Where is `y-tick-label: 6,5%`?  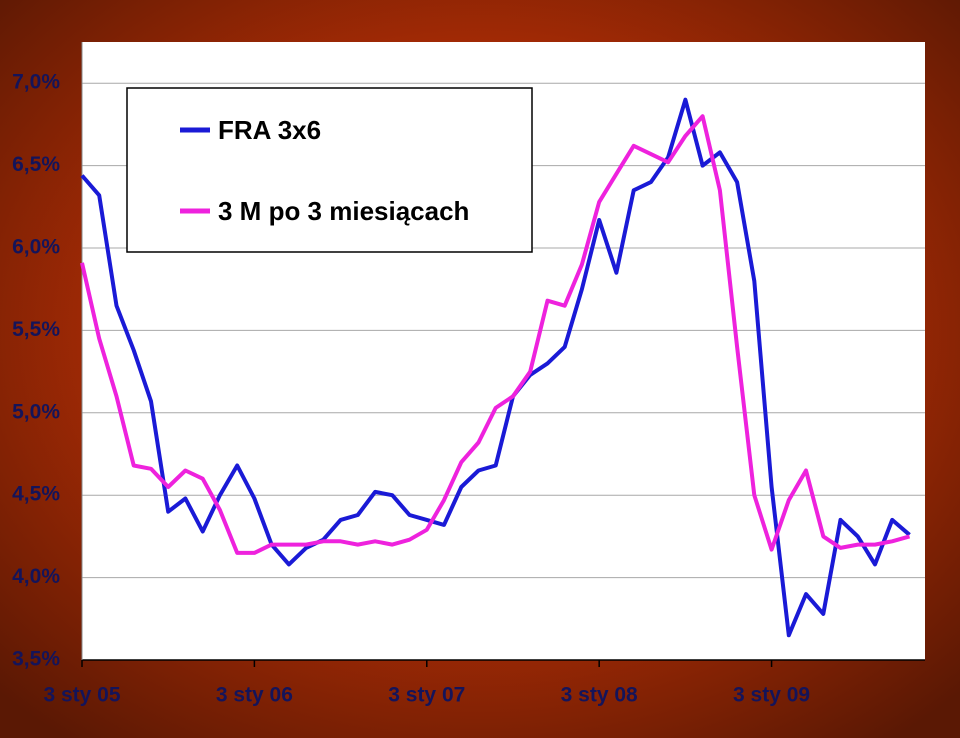 y-tick-label: 6,5% is located at coordinates (36, 164).